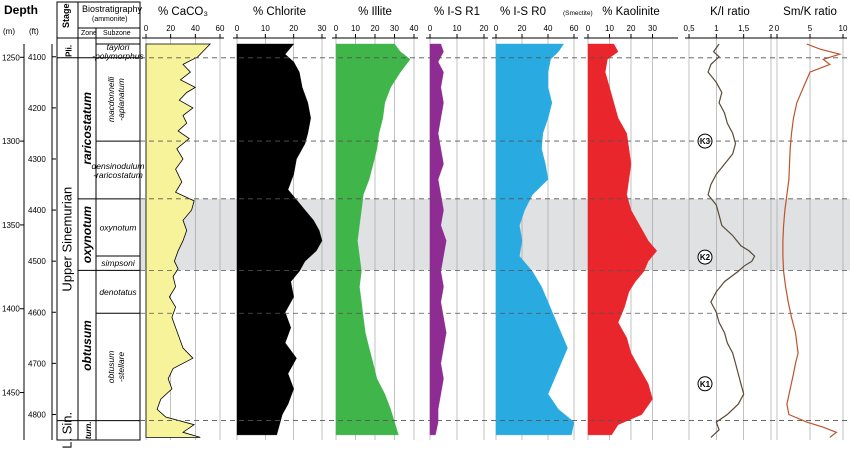  I want to click on marker-label: K3, so click(705, 141).